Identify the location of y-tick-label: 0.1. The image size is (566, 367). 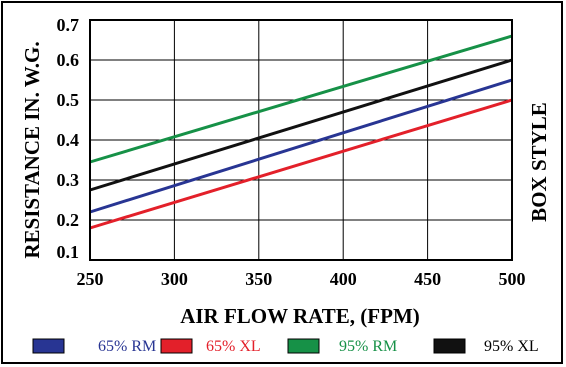
(68, 252).